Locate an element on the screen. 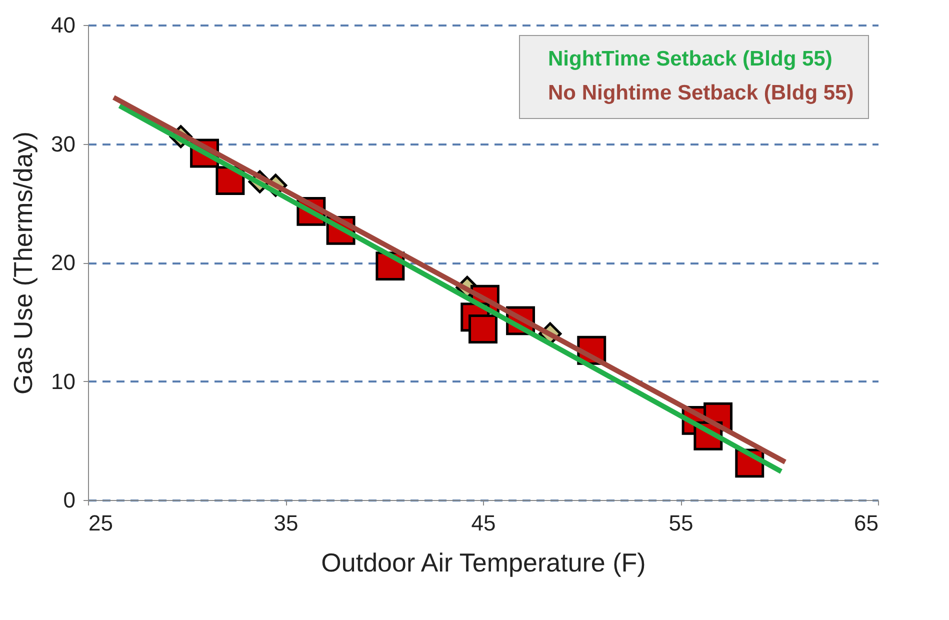  text: NightTime Setback (Bldg 55) is located at coordinates (690, 59).